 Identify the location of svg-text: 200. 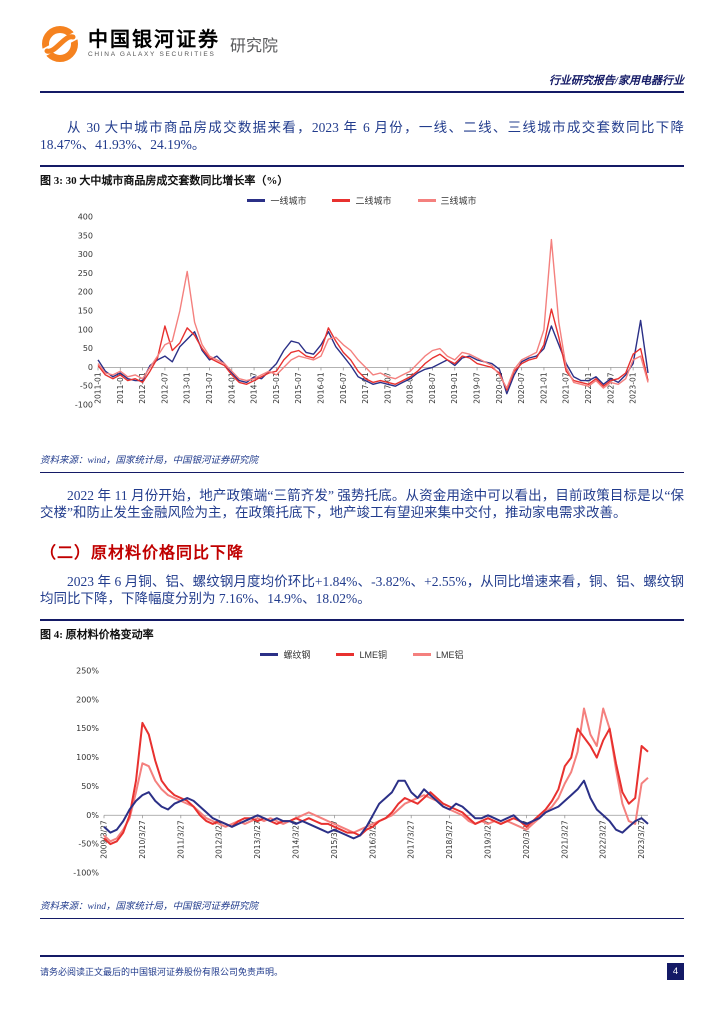
(85, 292).